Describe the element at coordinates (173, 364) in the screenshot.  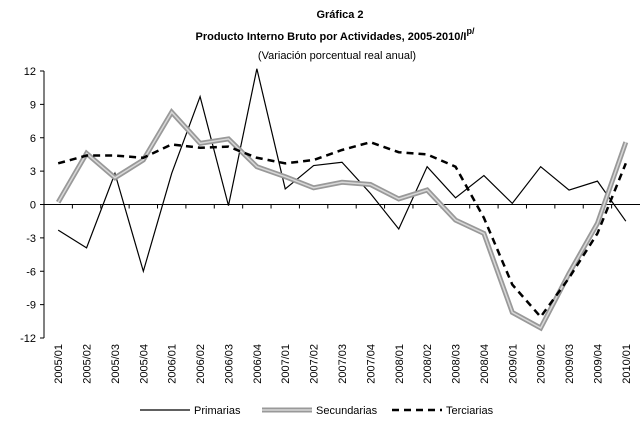
I see `x-tick-label: 2006/01` at that location.